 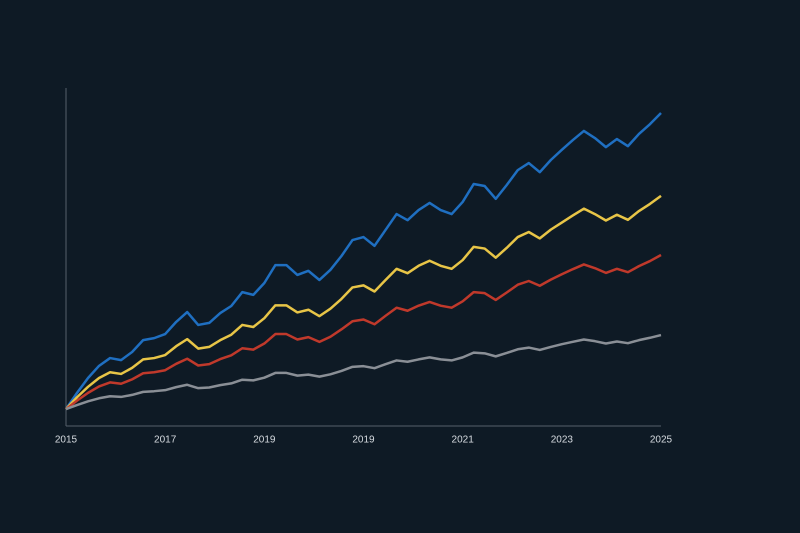 I want to click on x-tick-label: 2015, so click(x=66, y=440).